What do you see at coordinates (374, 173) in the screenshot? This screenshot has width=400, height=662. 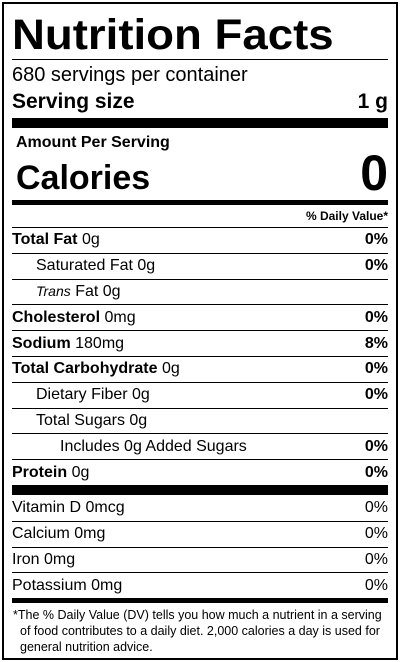 I see `calories-value: 0` at bounding box center [374, 173].